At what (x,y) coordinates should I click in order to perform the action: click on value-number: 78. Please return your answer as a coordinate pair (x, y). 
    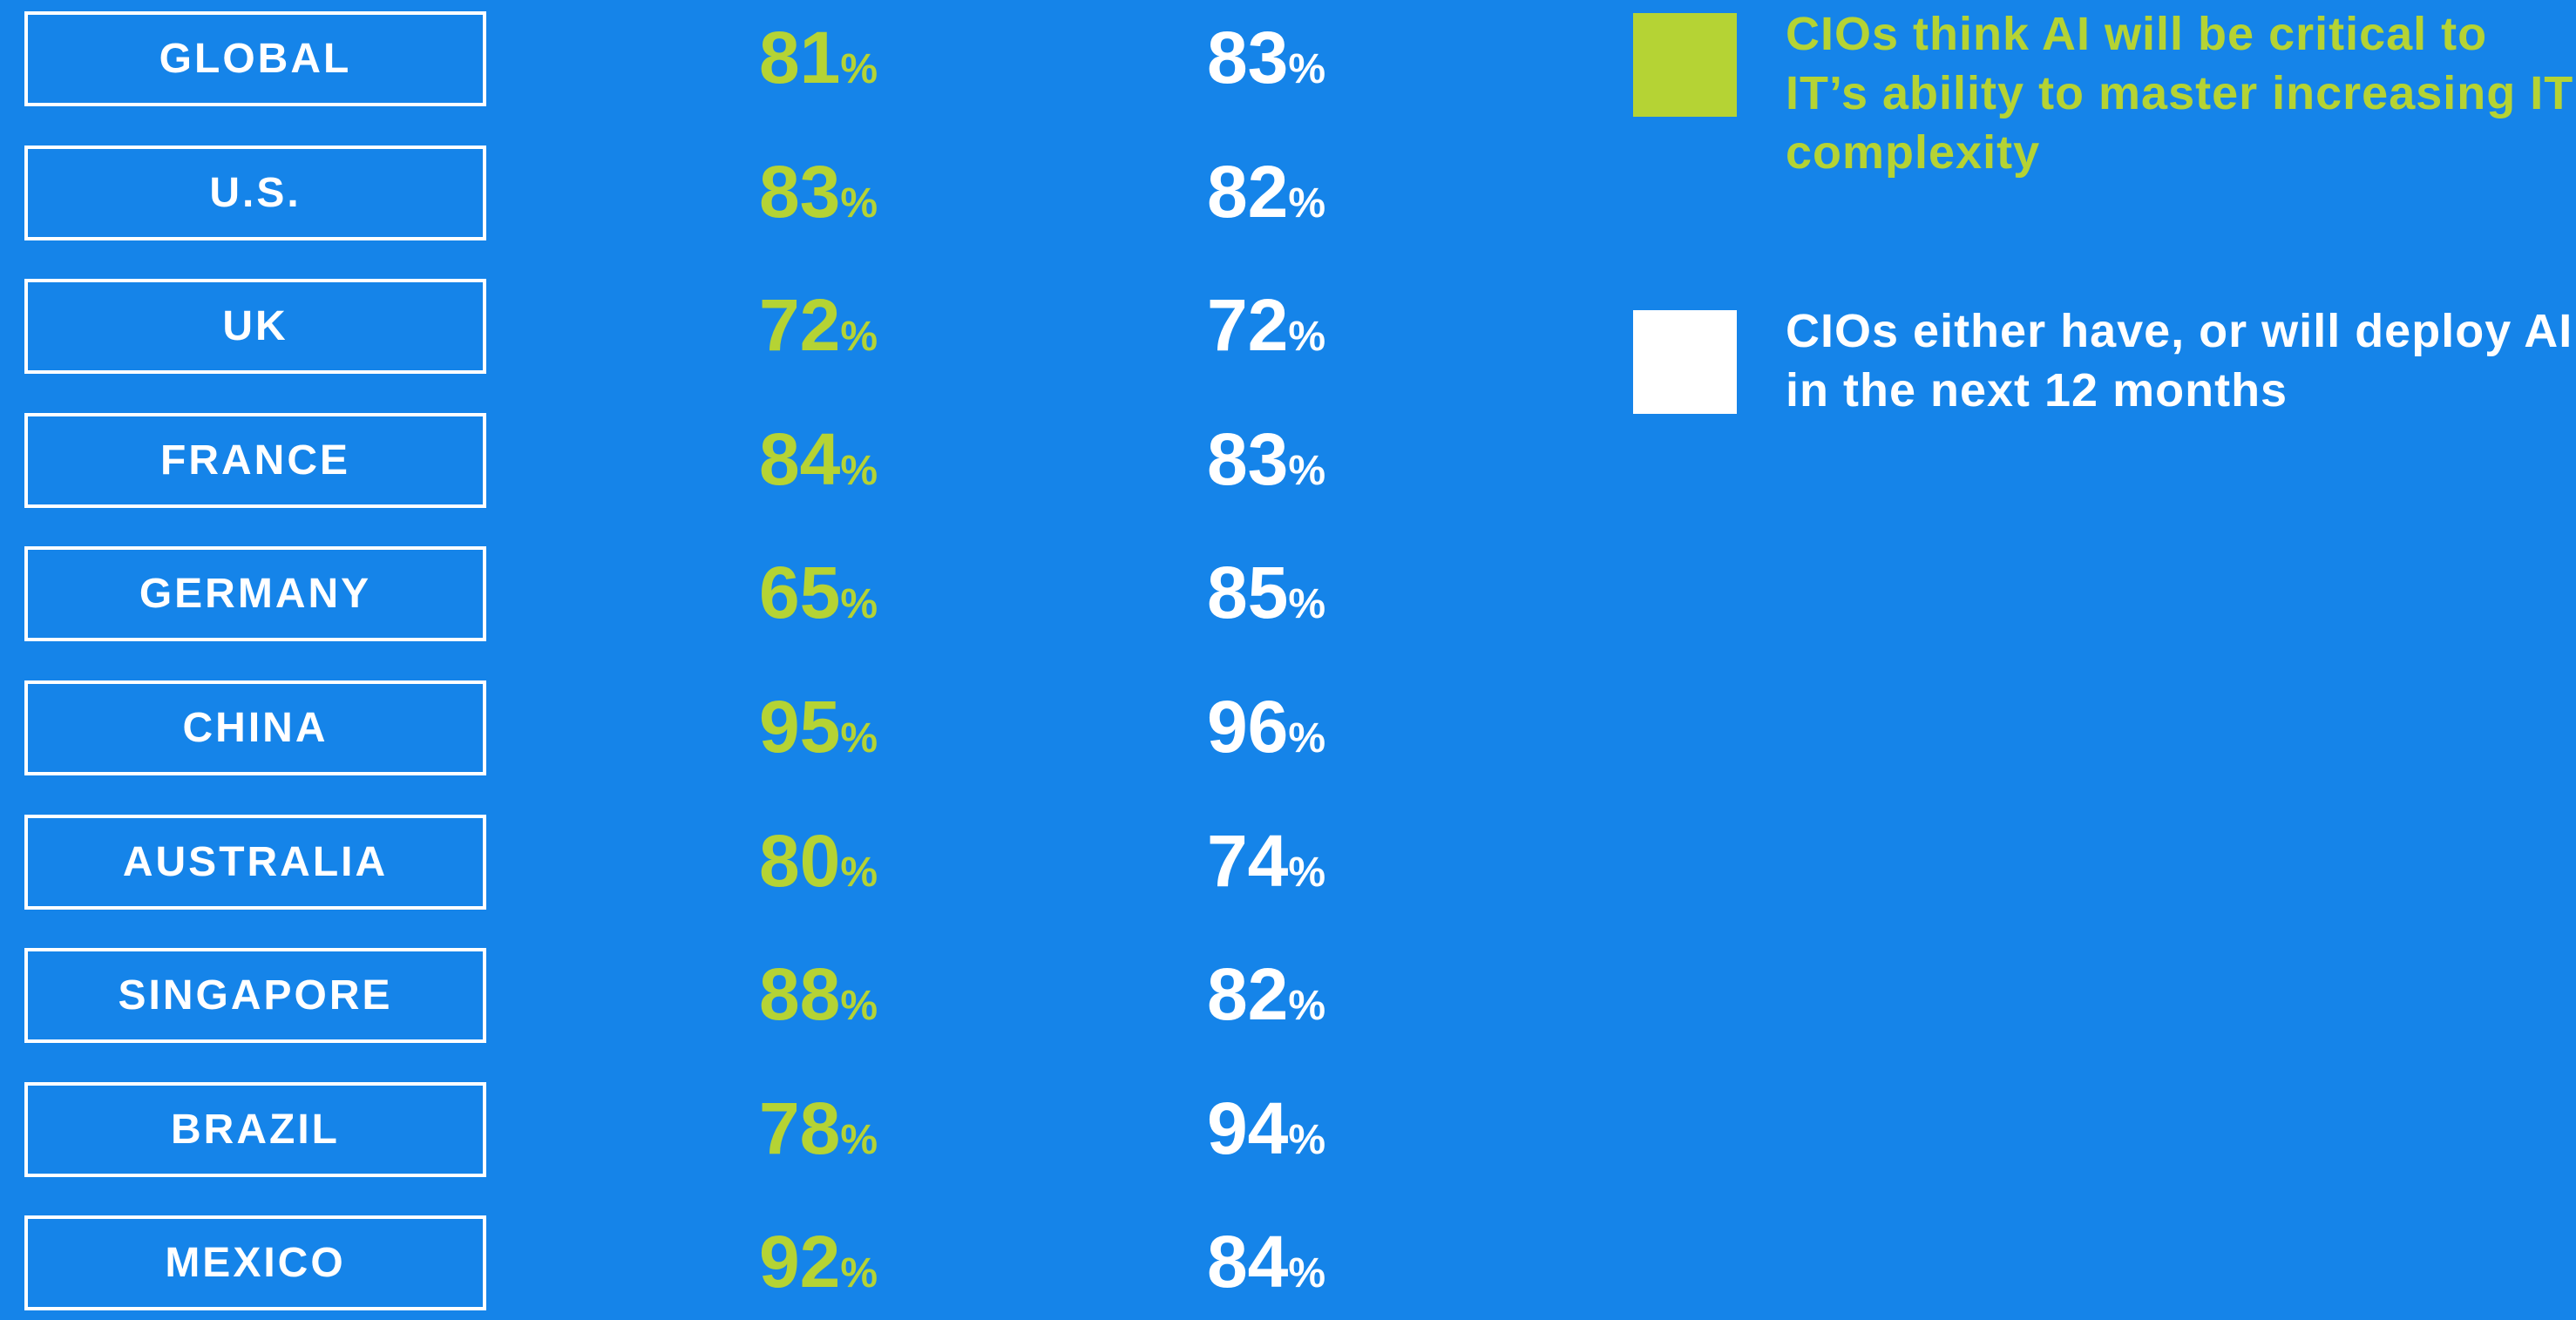
    Looking at the image, I should click on (800, 1127).